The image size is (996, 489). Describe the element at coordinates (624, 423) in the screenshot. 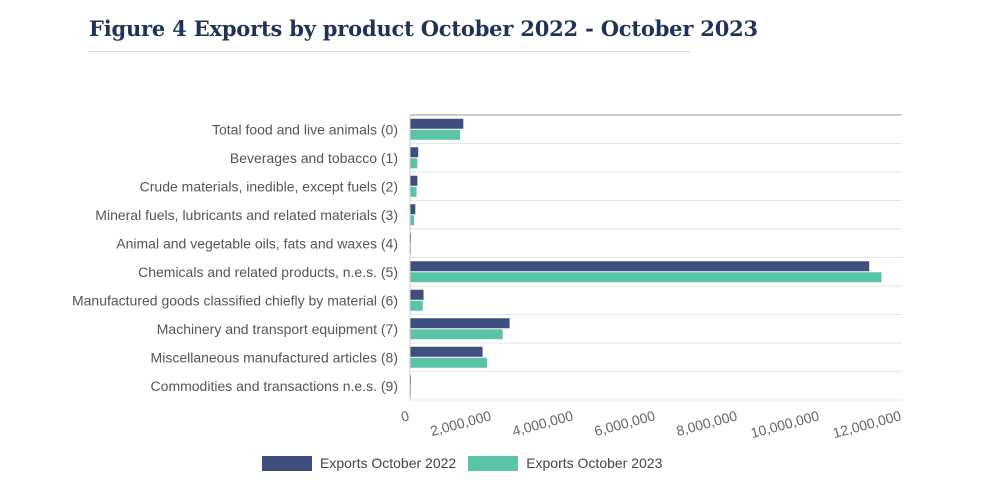

I see `x-tick-label: 6,000,000` at that location.